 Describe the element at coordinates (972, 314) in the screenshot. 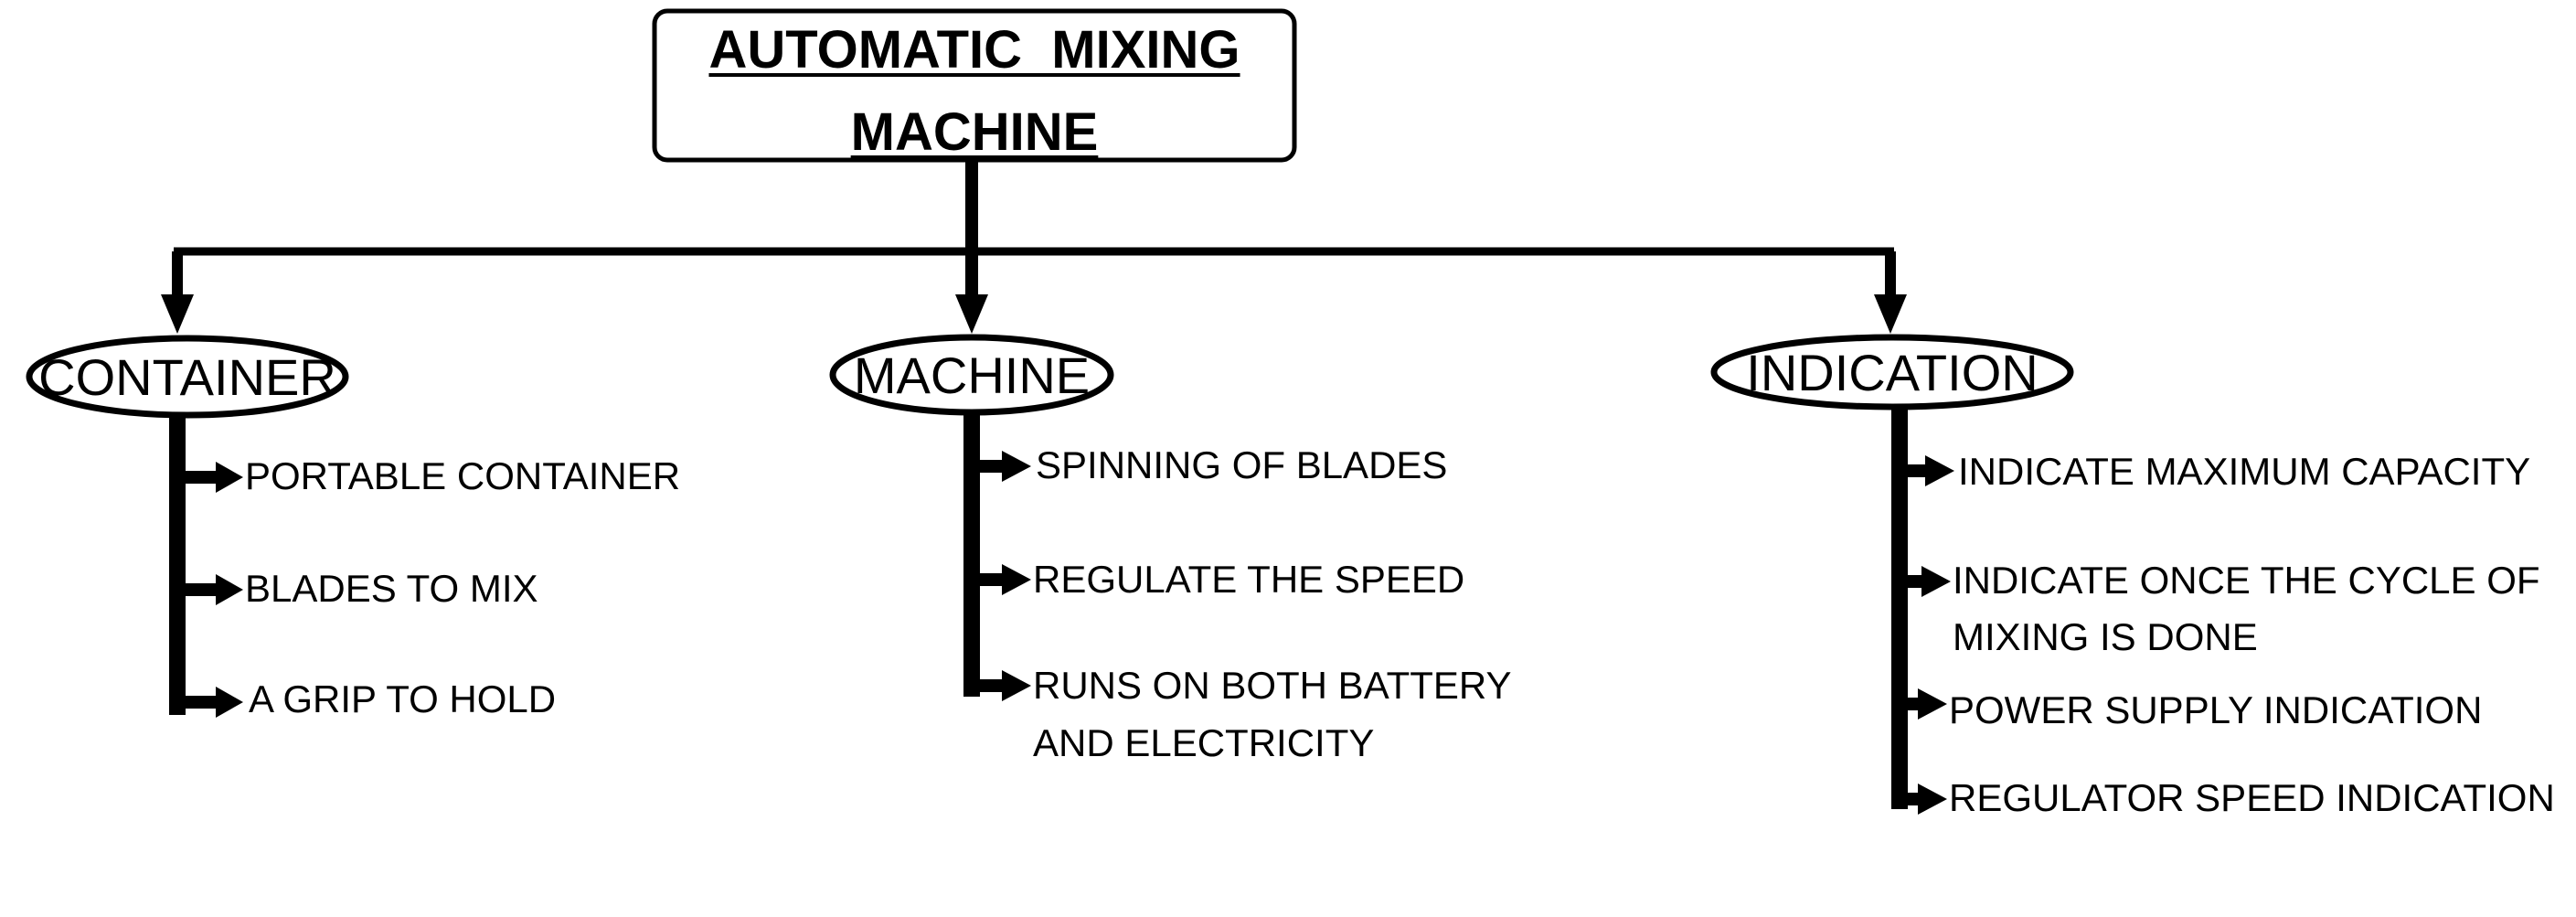

I see `arrow-down-machine` at that location.